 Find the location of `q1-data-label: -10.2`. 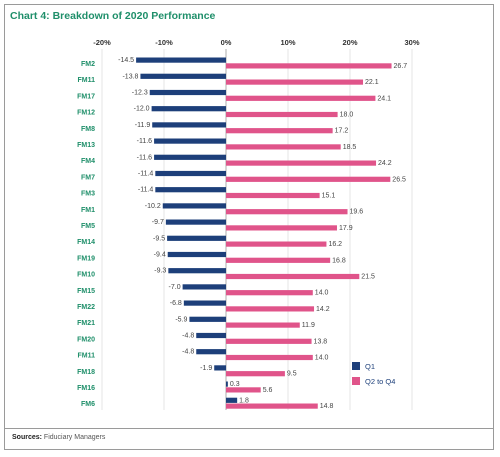

q1-data-label: -10.2 is located at coordinates (153, 206).